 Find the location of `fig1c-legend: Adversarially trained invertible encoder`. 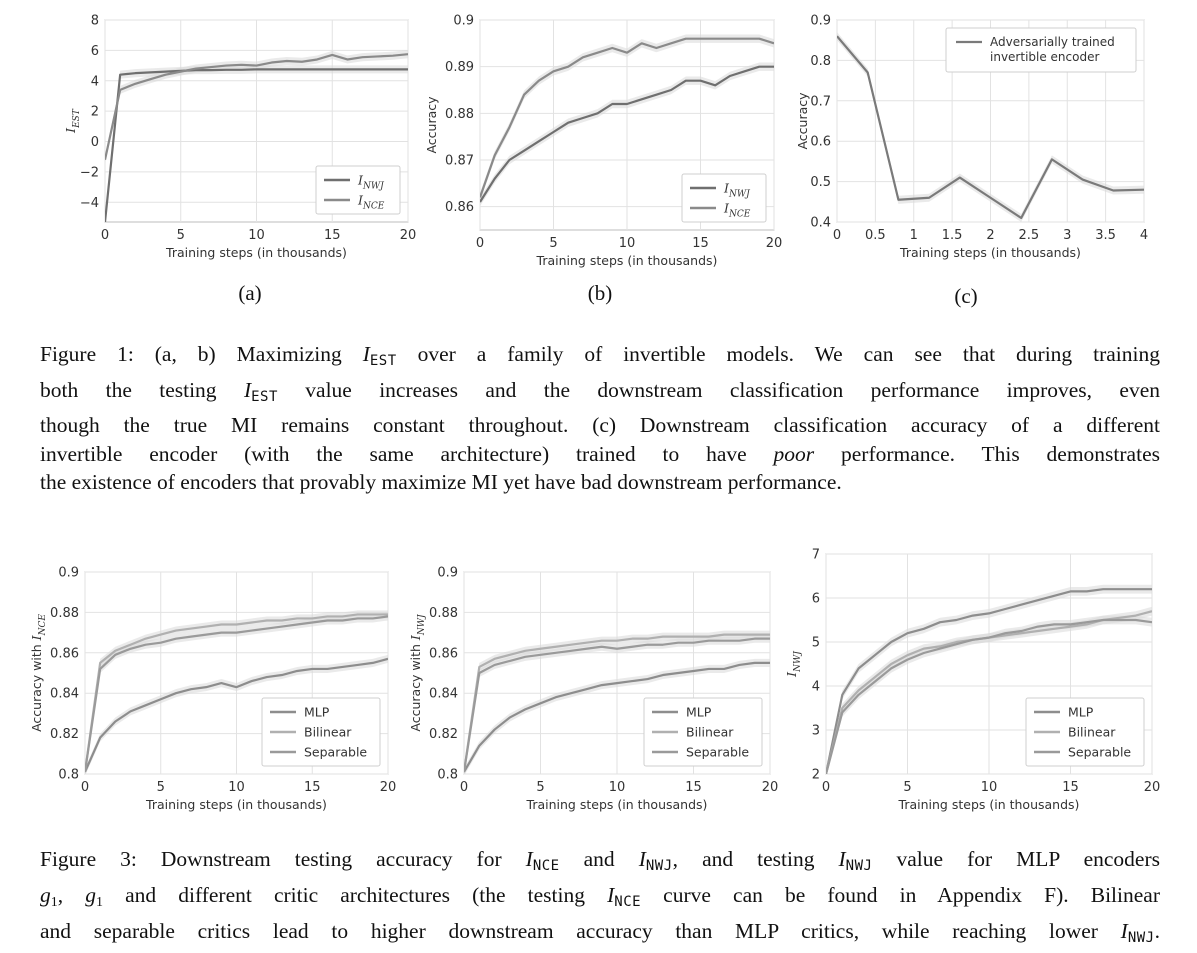

fig1c-legend: Adversarially trained invertible encoder is located at coordinates (1041, 50).